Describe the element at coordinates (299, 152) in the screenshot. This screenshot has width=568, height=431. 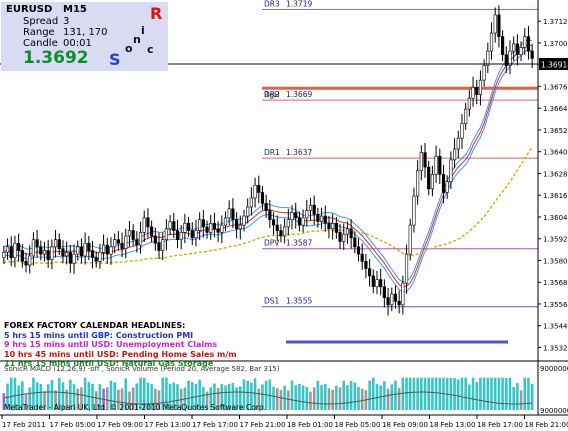
I see `level-value: 1.3637` at that location.